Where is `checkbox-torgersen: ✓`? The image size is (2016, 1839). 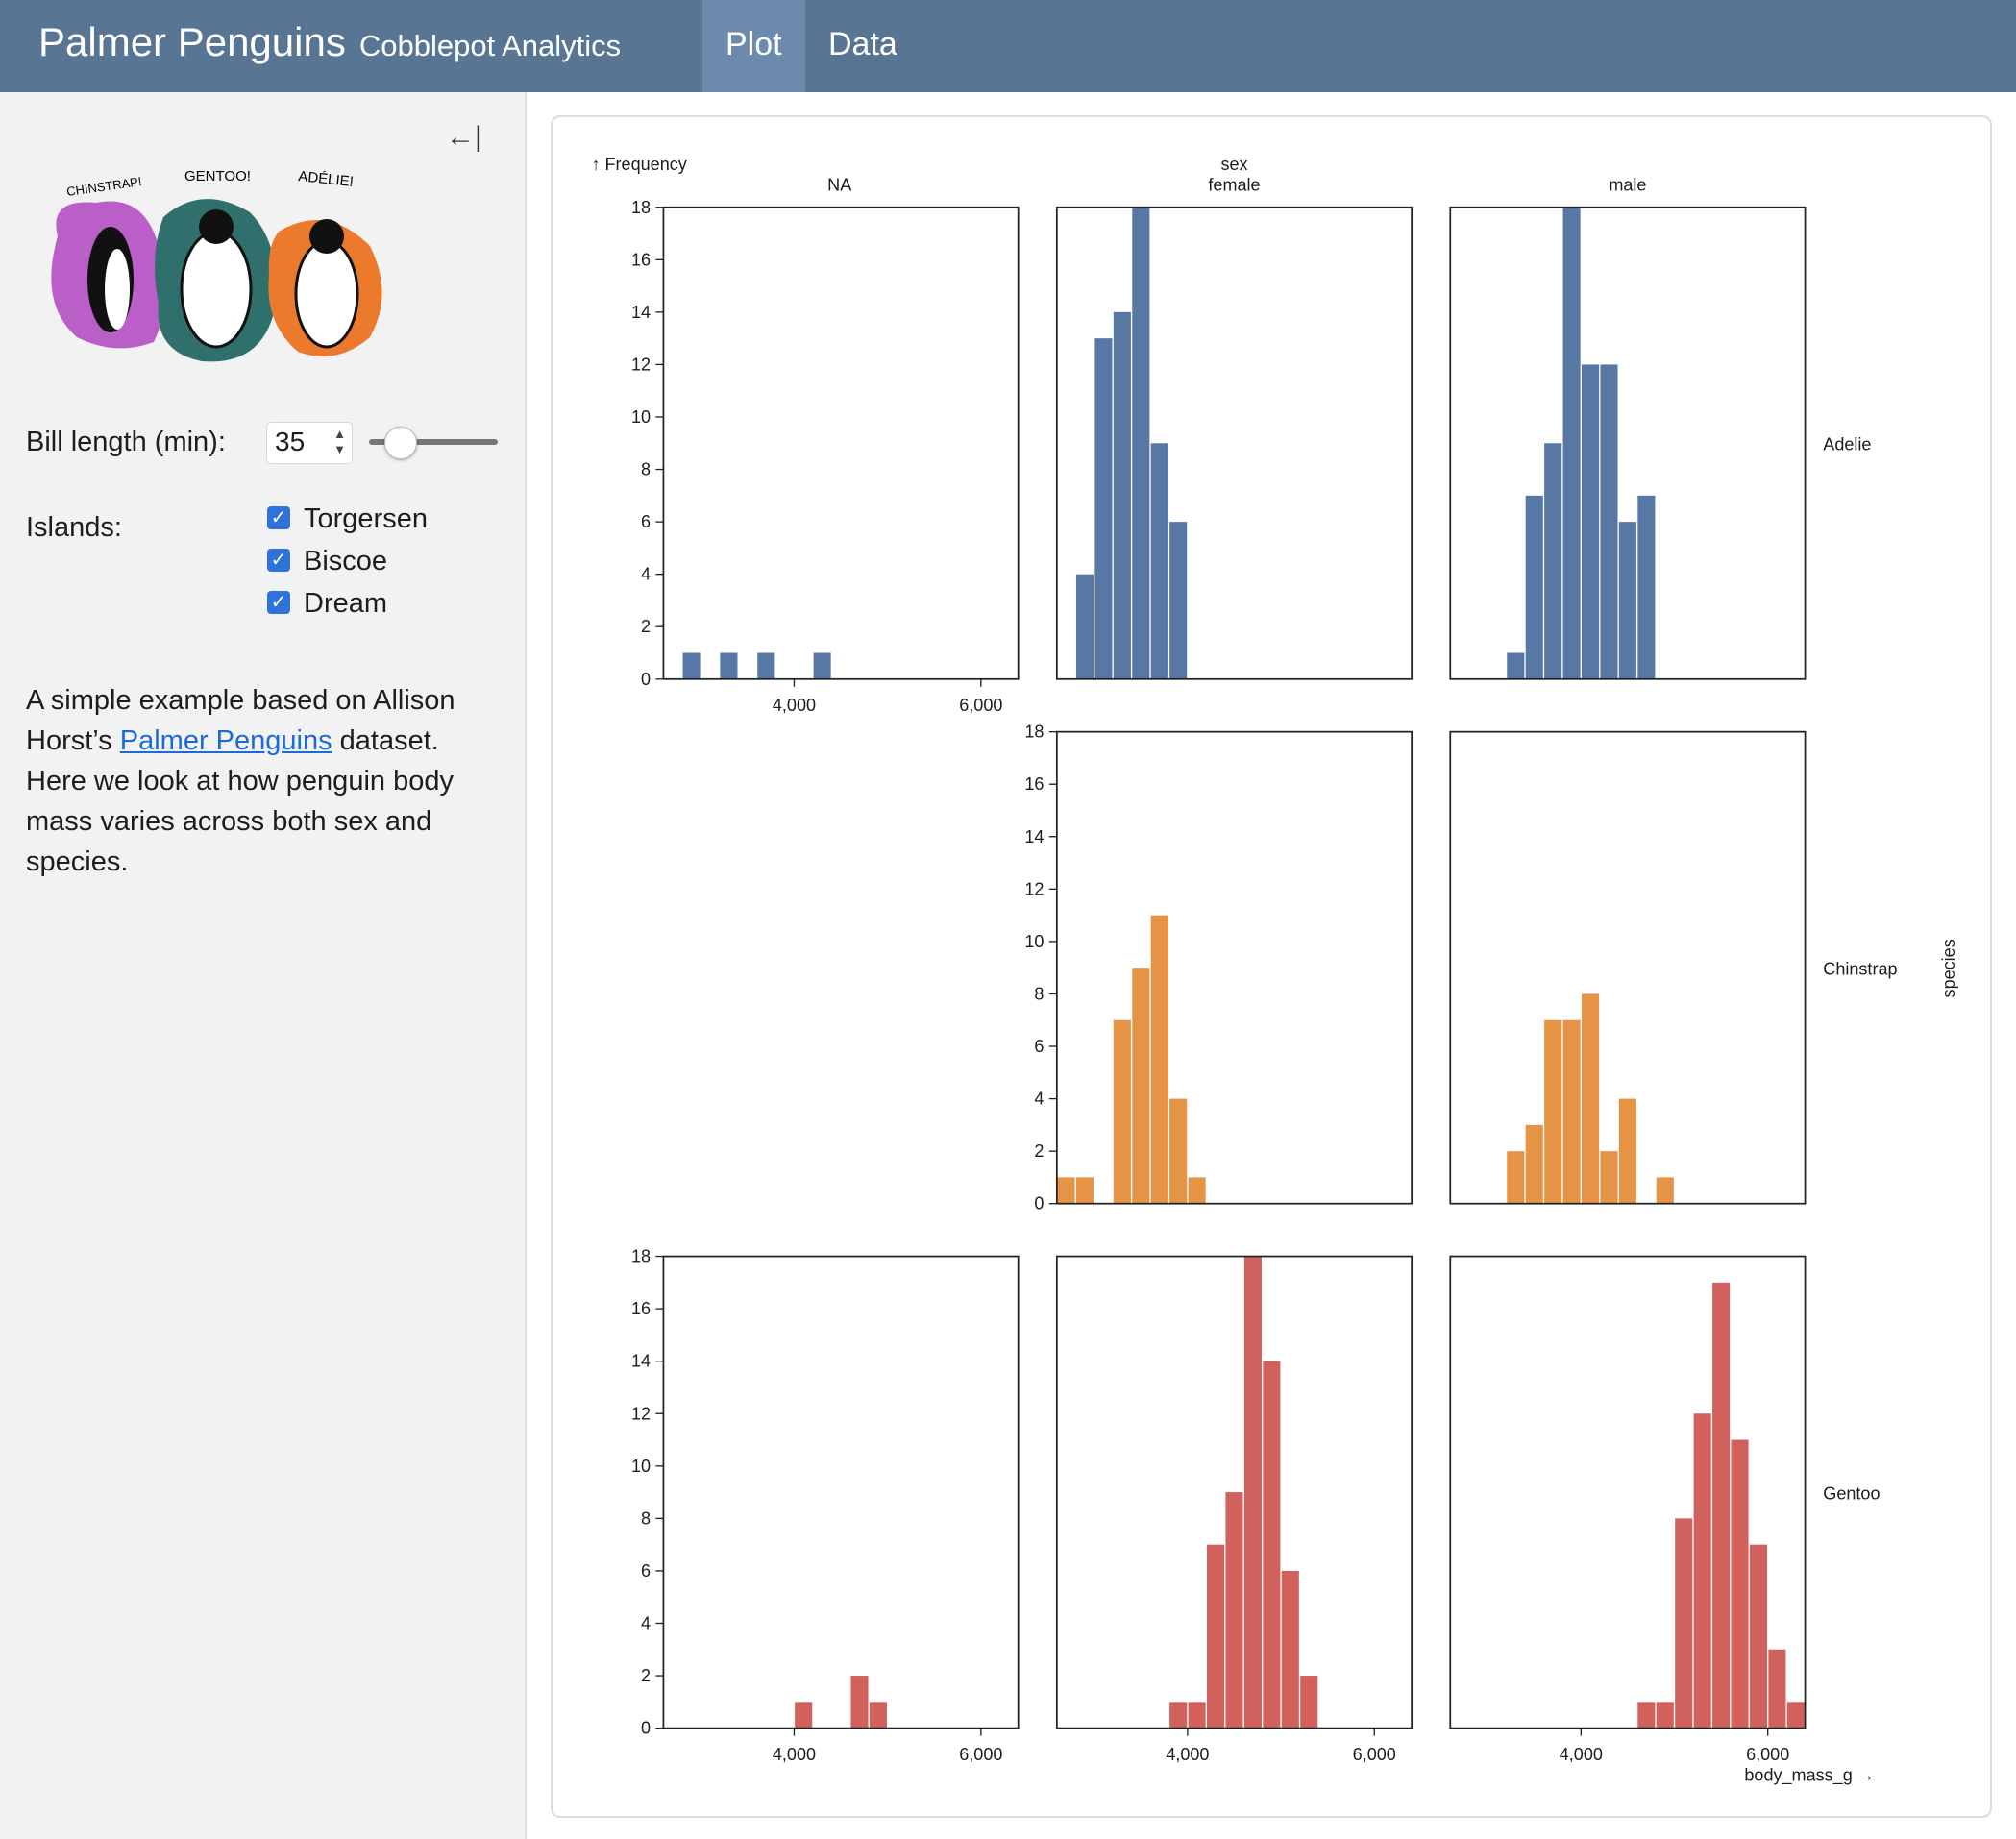 checkbox-torgersen: ✓ is located at coordinates (278, 517).